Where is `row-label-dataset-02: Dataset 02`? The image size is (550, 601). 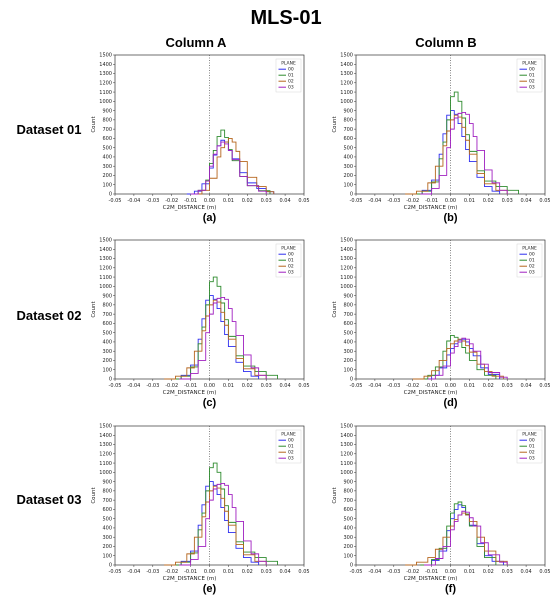
row-label-dataset-02: Dataset 02 is located at coordinates (48, 315).